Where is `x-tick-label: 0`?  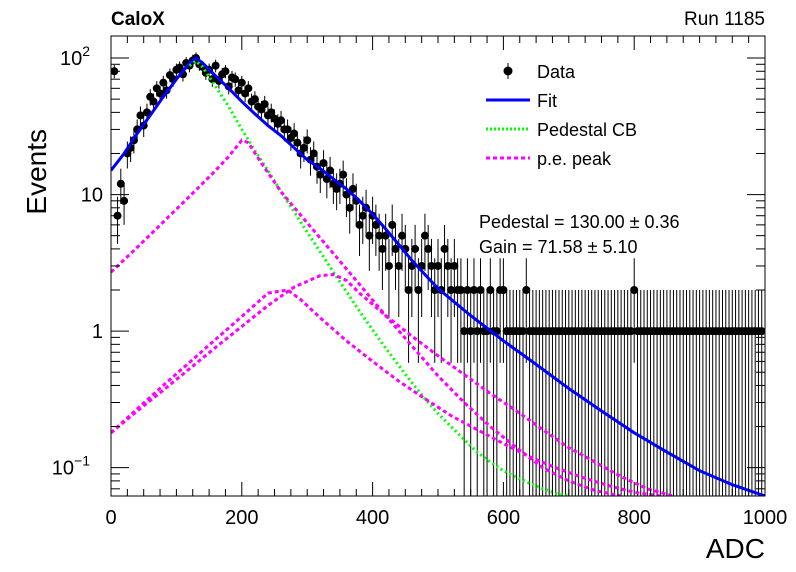 x-tick-label: 0 is located at coordinates (110, 518).